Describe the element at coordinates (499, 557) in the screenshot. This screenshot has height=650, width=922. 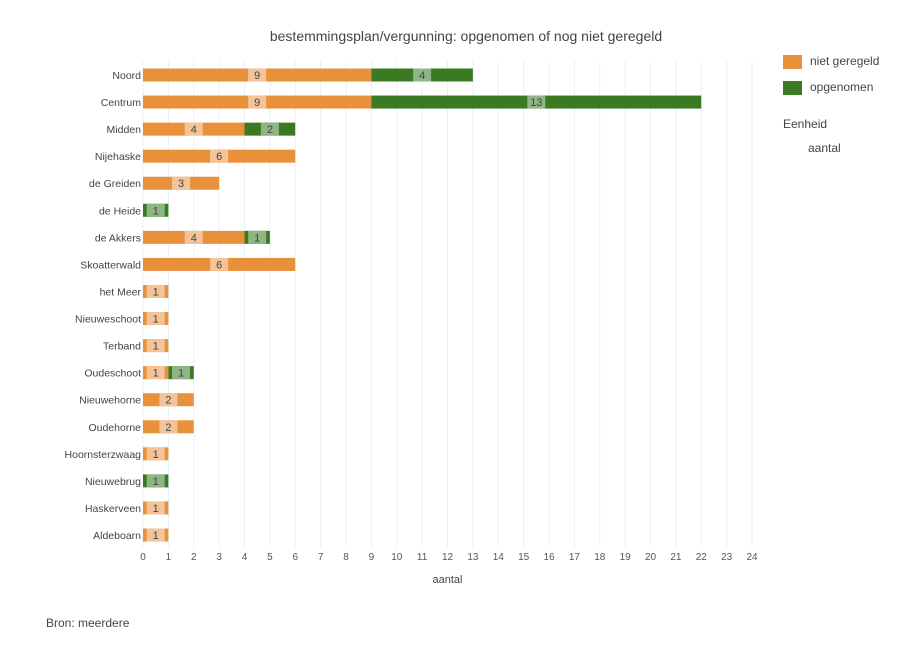
I see `x-tick-label: 14` at that location.